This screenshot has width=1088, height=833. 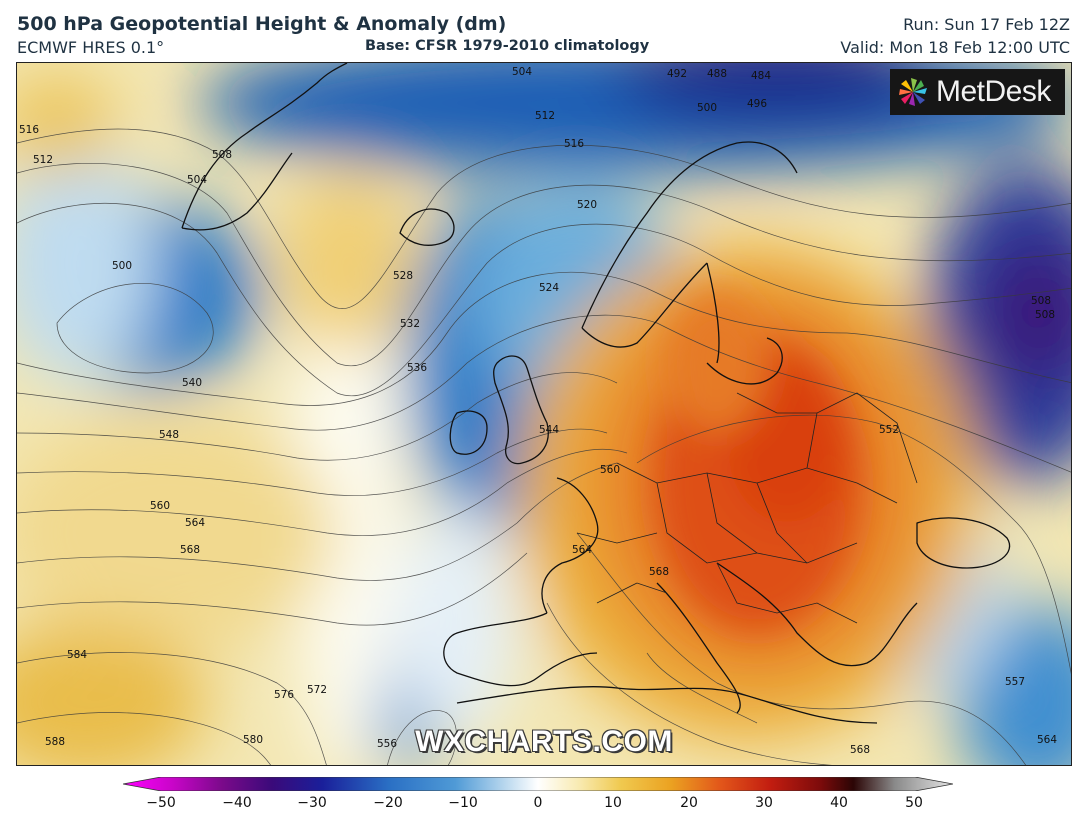 What do you see at coordinates (77, 655) in the screenshot?
I see `contour-label: 584` at bounding box center [77, 655].